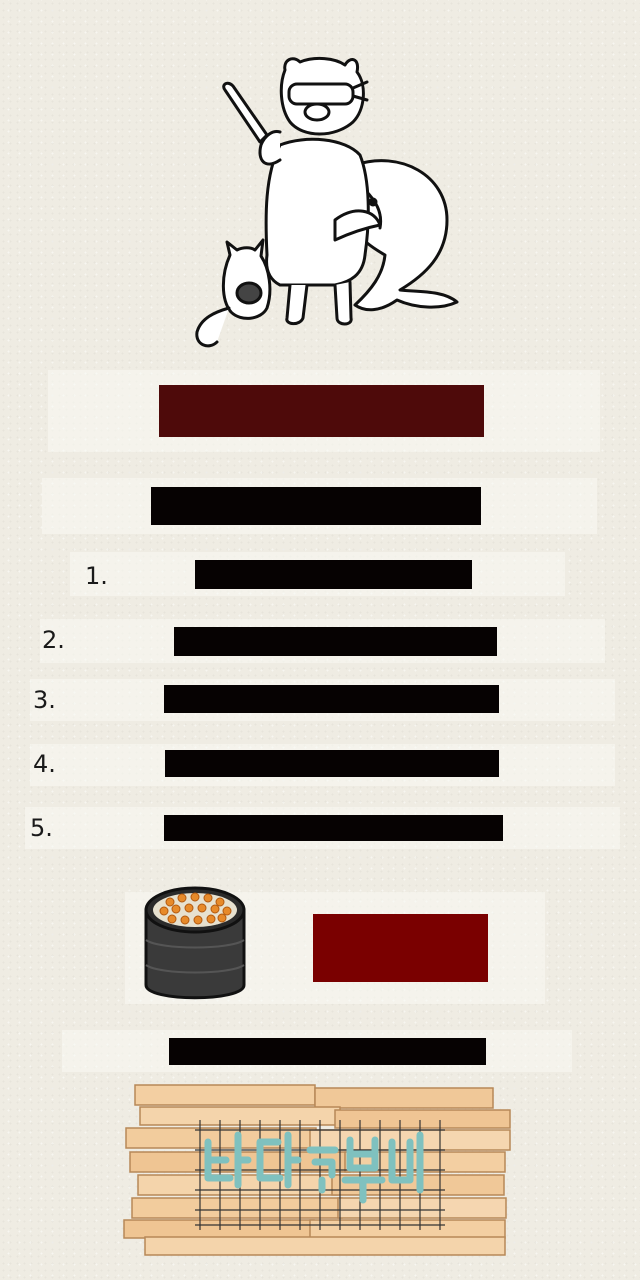 This screenshot has width=640, height=1280. What do you see at coordinates (327, 1051) in the screenshot?
I see `caption-redaction` at bounding box center [327, 1051].